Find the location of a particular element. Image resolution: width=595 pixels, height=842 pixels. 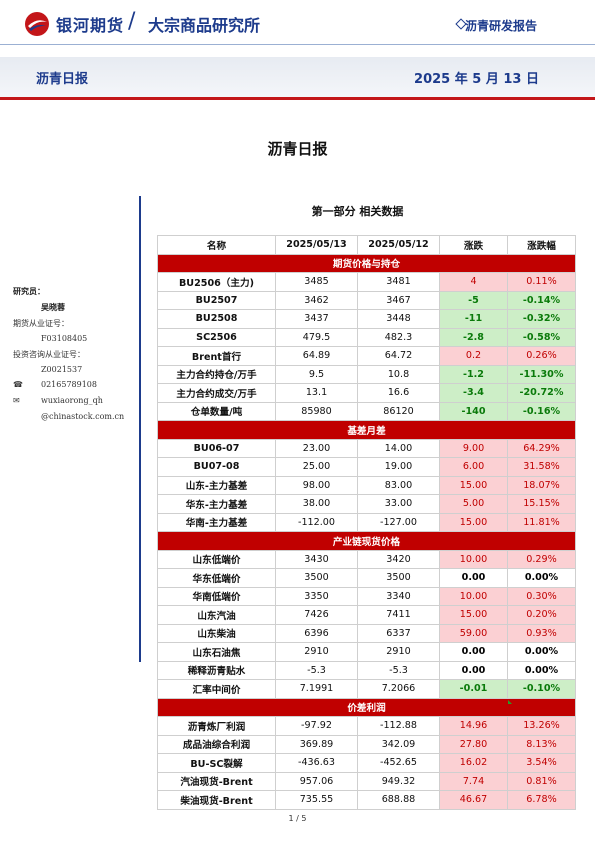

brand-subtitle: 大宗商品研究所 is located at coordinates (204, 25).